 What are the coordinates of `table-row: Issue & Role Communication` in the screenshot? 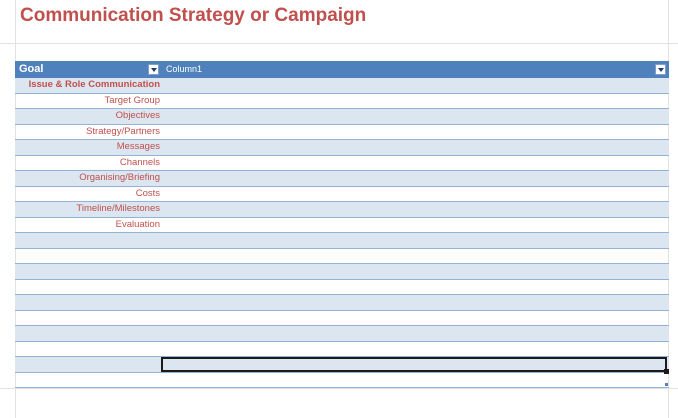 It's located at (342, 86).